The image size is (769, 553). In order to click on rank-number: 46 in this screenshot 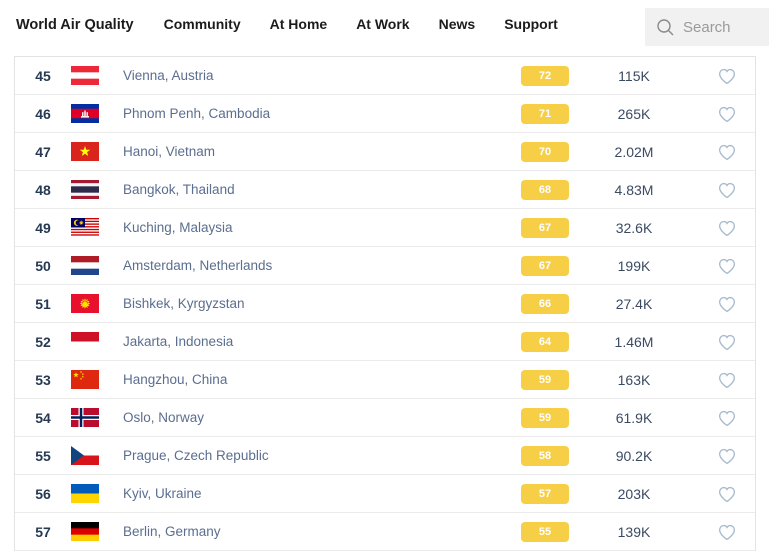, I will do `click(43, 113)`.